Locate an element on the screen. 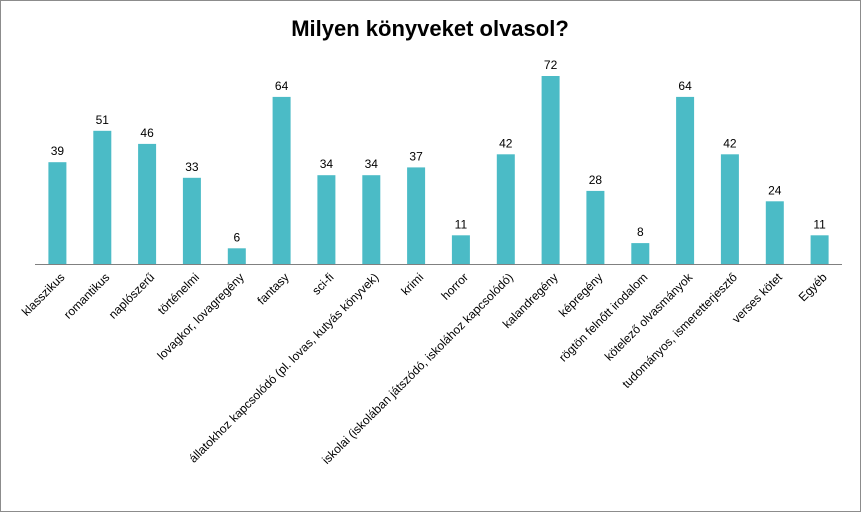  value-label: 33 is located at coordinates (192, 167).